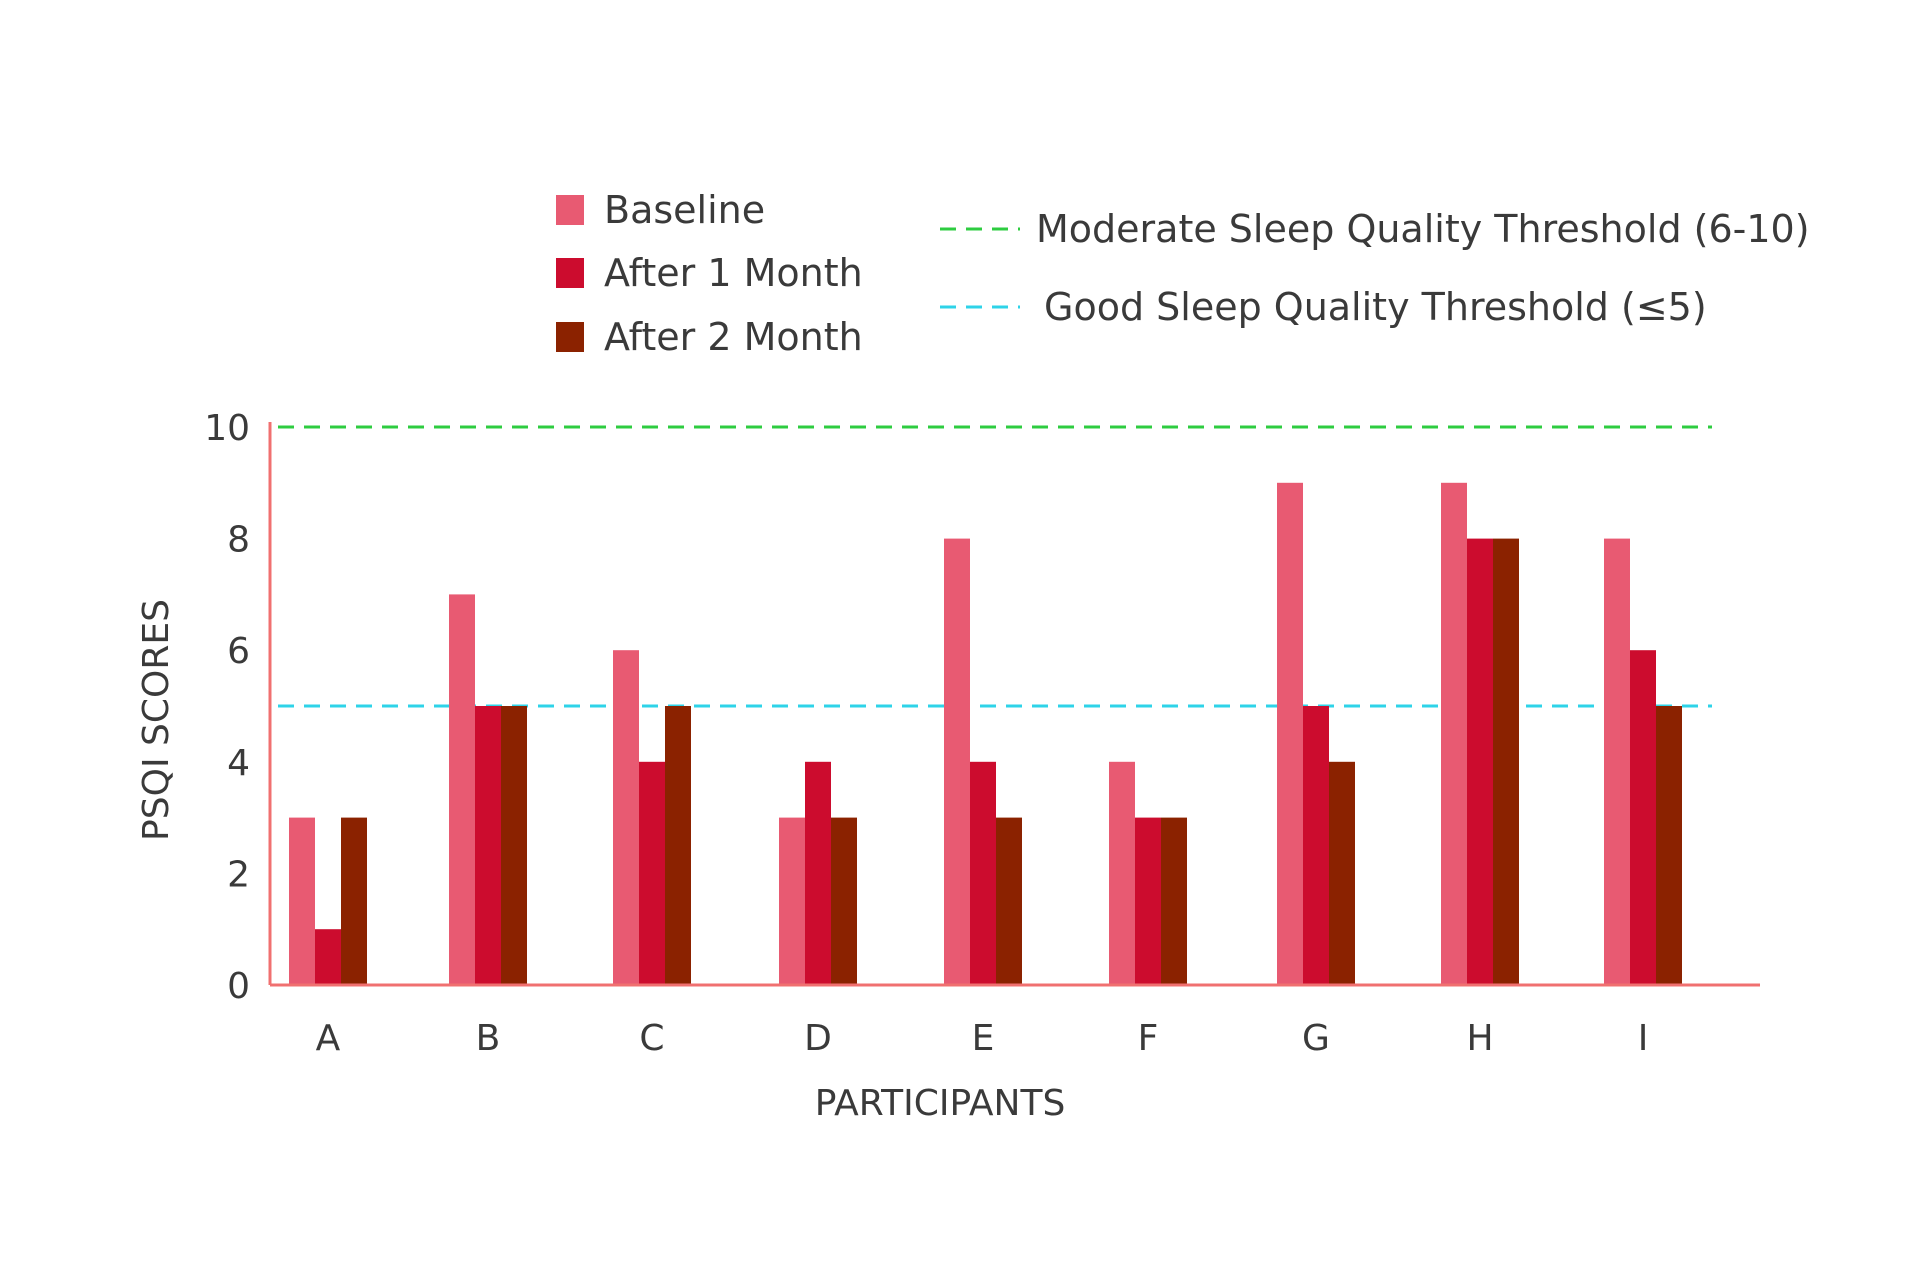 This screenshot has height=1269, width=1920. I want to click on x-axis-title: PARTICIPANTS, so click(940, 1103).